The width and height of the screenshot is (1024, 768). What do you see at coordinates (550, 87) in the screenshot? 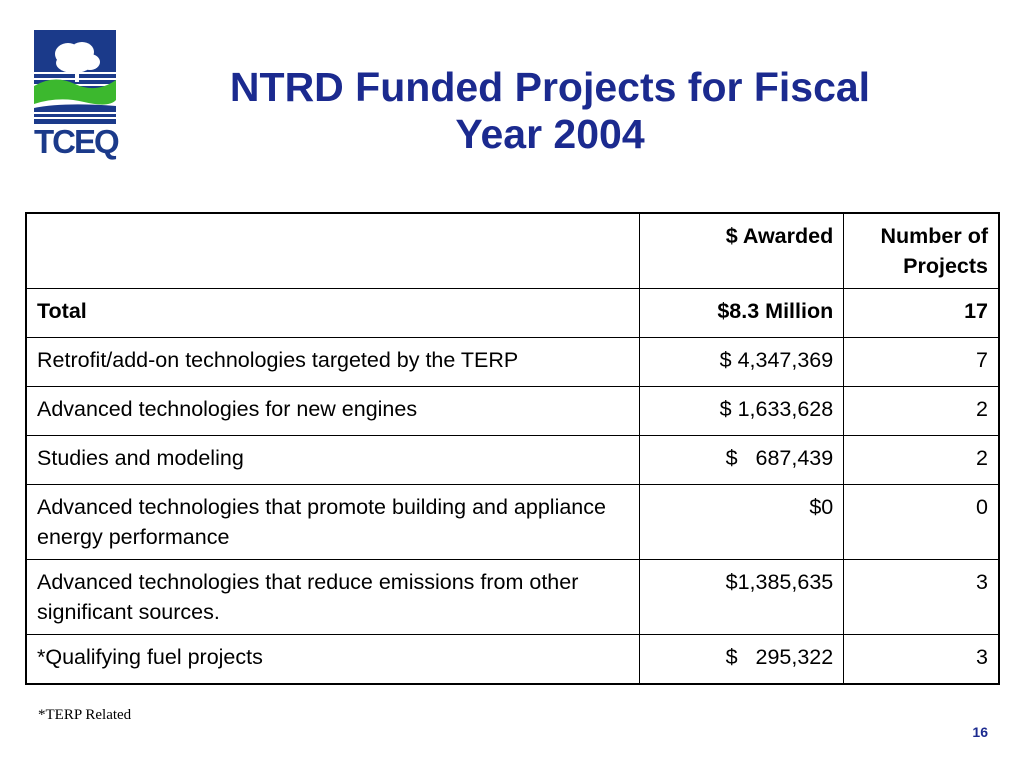
I see `slide-title-line-1: NTRD Funded Projects for Fiscal` at bounding box center [550, 87].